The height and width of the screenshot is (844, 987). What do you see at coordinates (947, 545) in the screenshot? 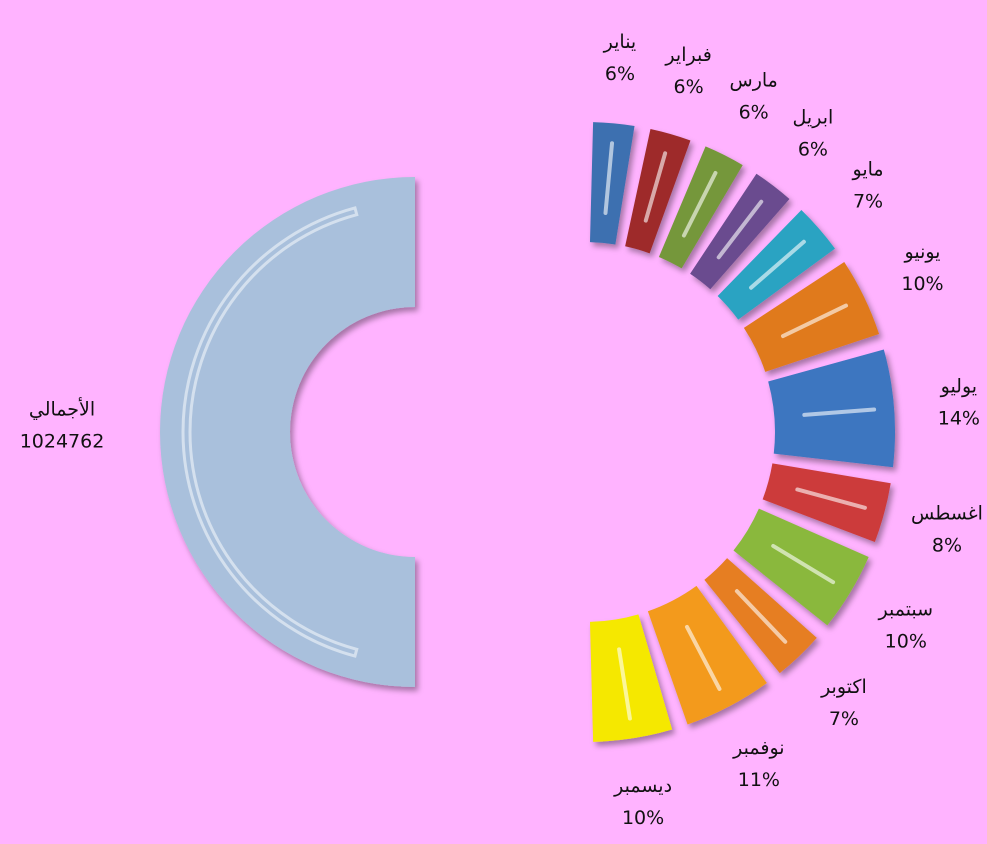
I see `value-label: 8%` at bounding box center [947, 545].